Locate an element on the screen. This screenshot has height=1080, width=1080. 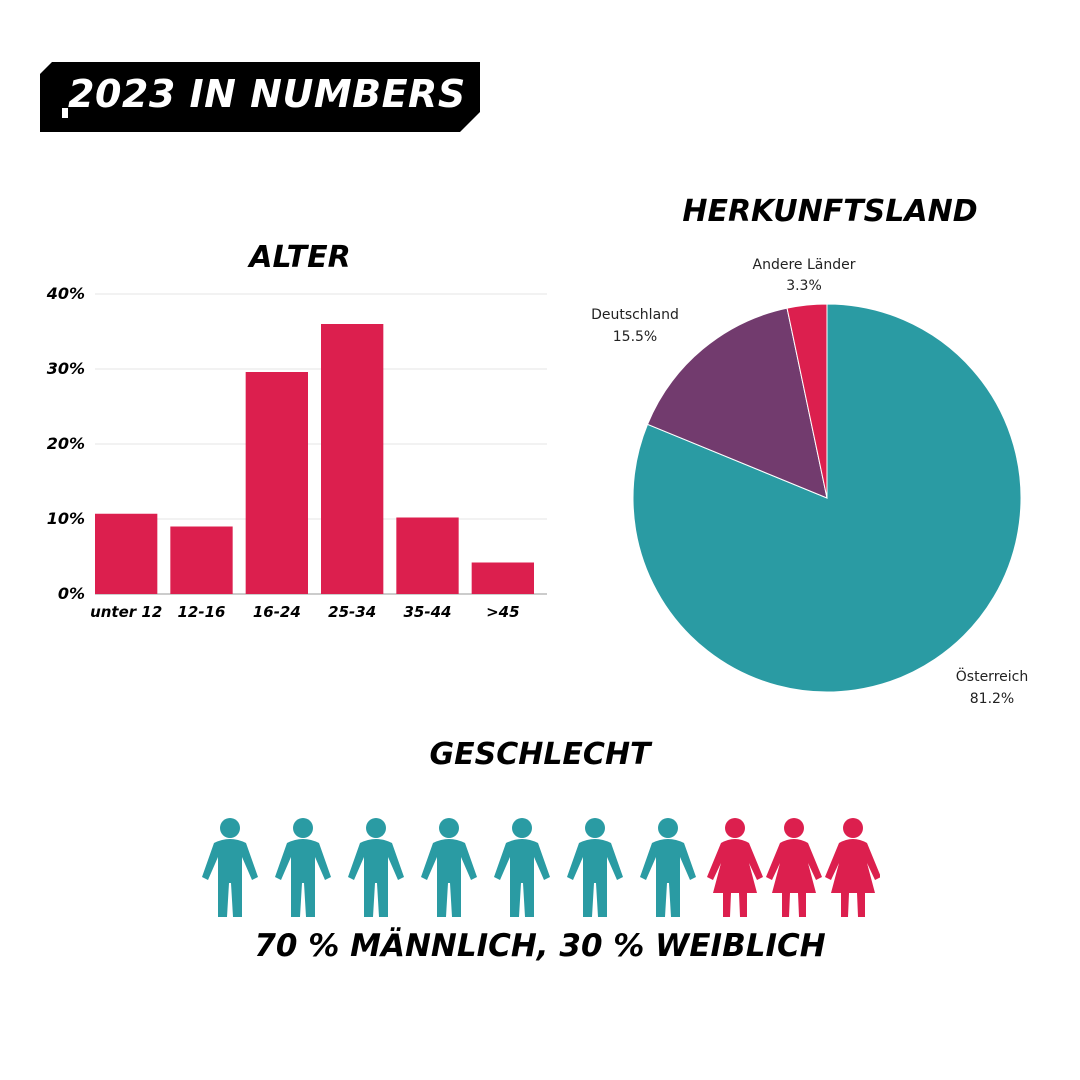
x-tick-label: 25-34 is located at coordinates (352, 612).